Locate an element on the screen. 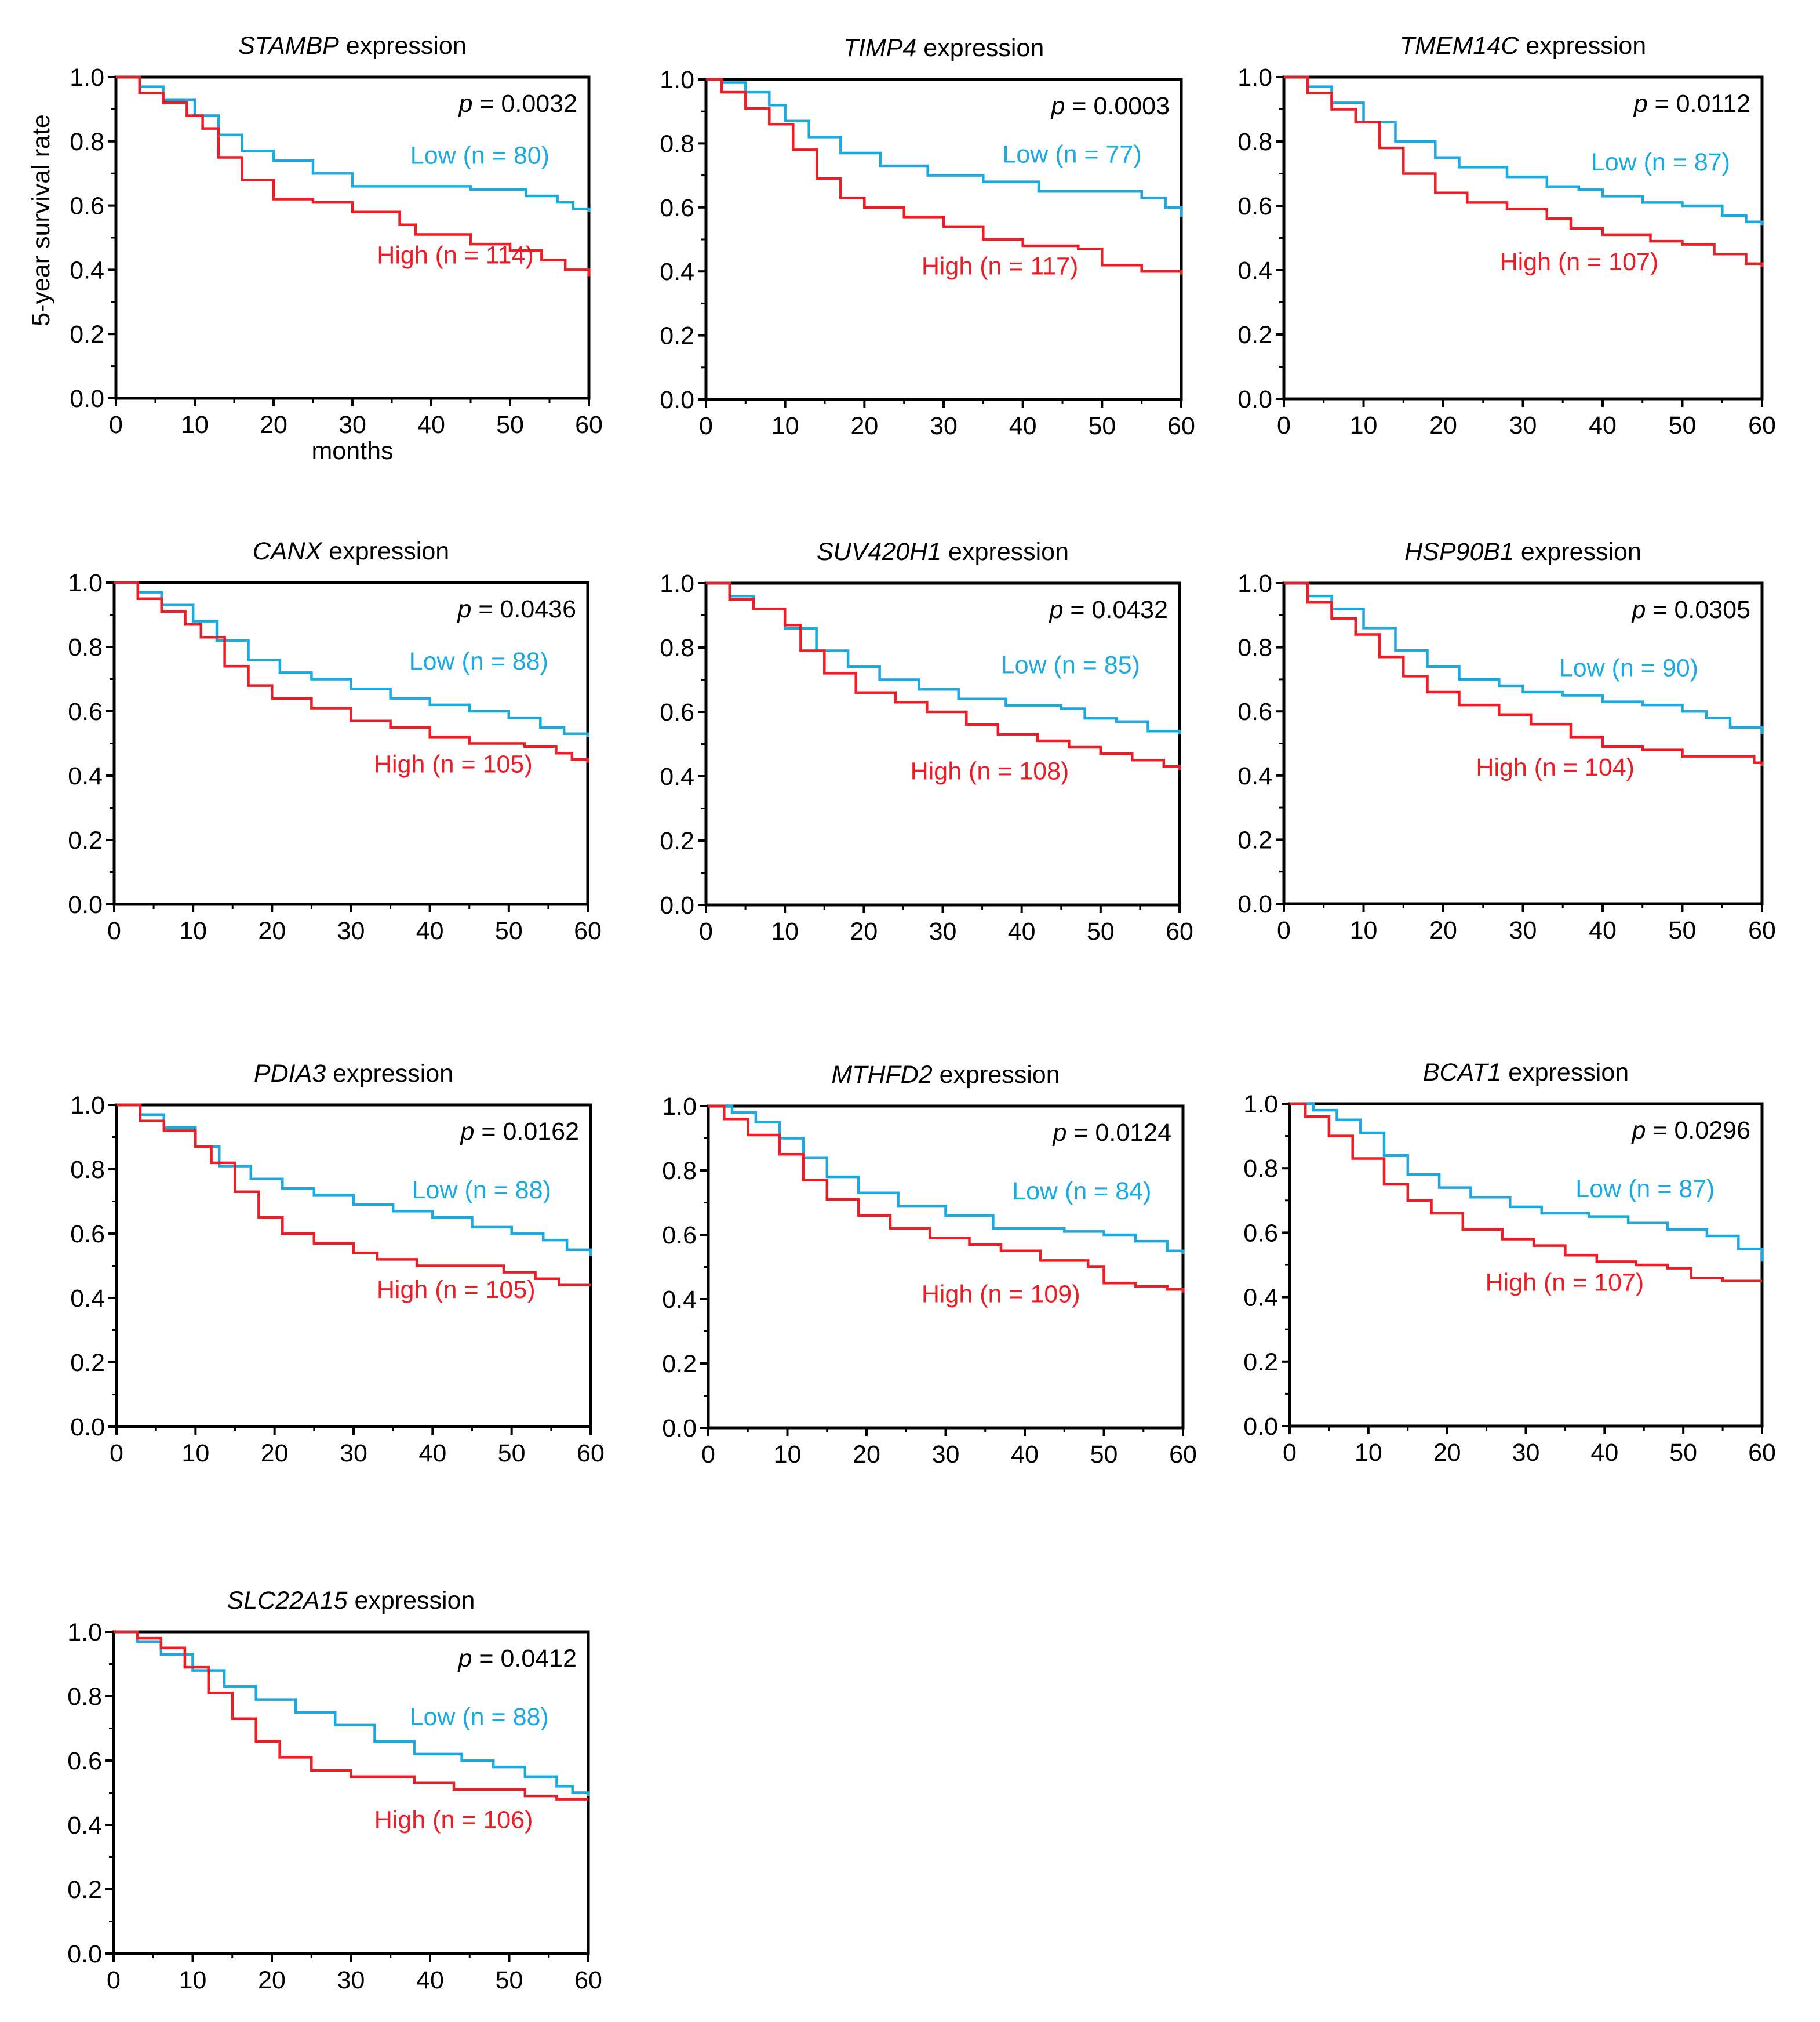  gene-name: CANX is located at coordinates (288, 551).